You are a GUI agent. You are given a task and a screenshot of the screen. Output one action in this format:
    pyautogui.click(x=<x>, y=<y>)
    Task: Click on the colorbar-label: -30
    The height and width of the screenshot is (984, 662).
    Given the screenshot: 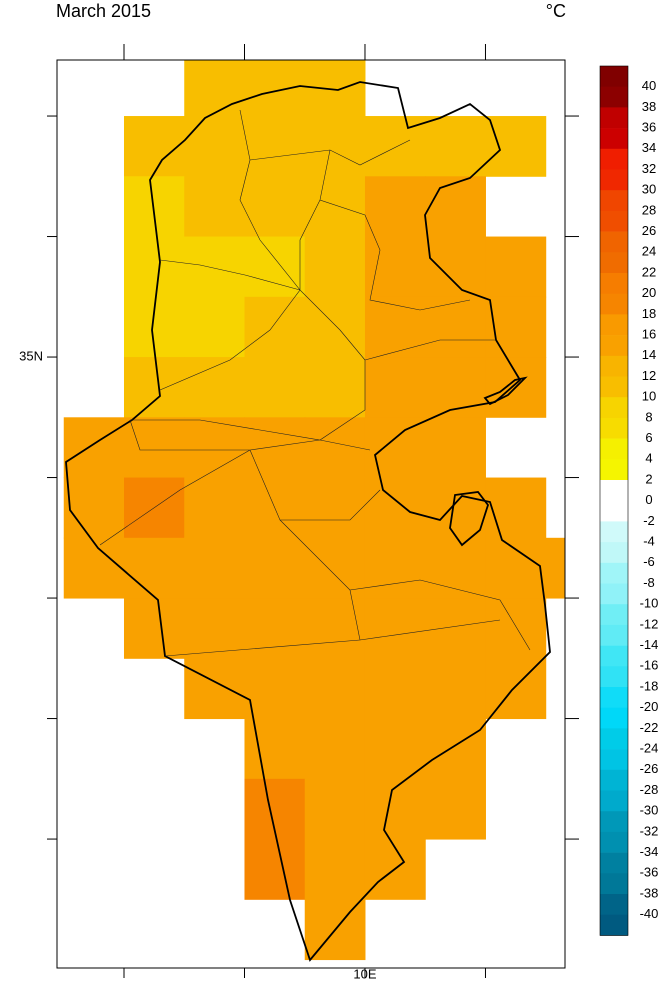 What is the action you would take?
    pyautogui.click(x=649, y=810)
    